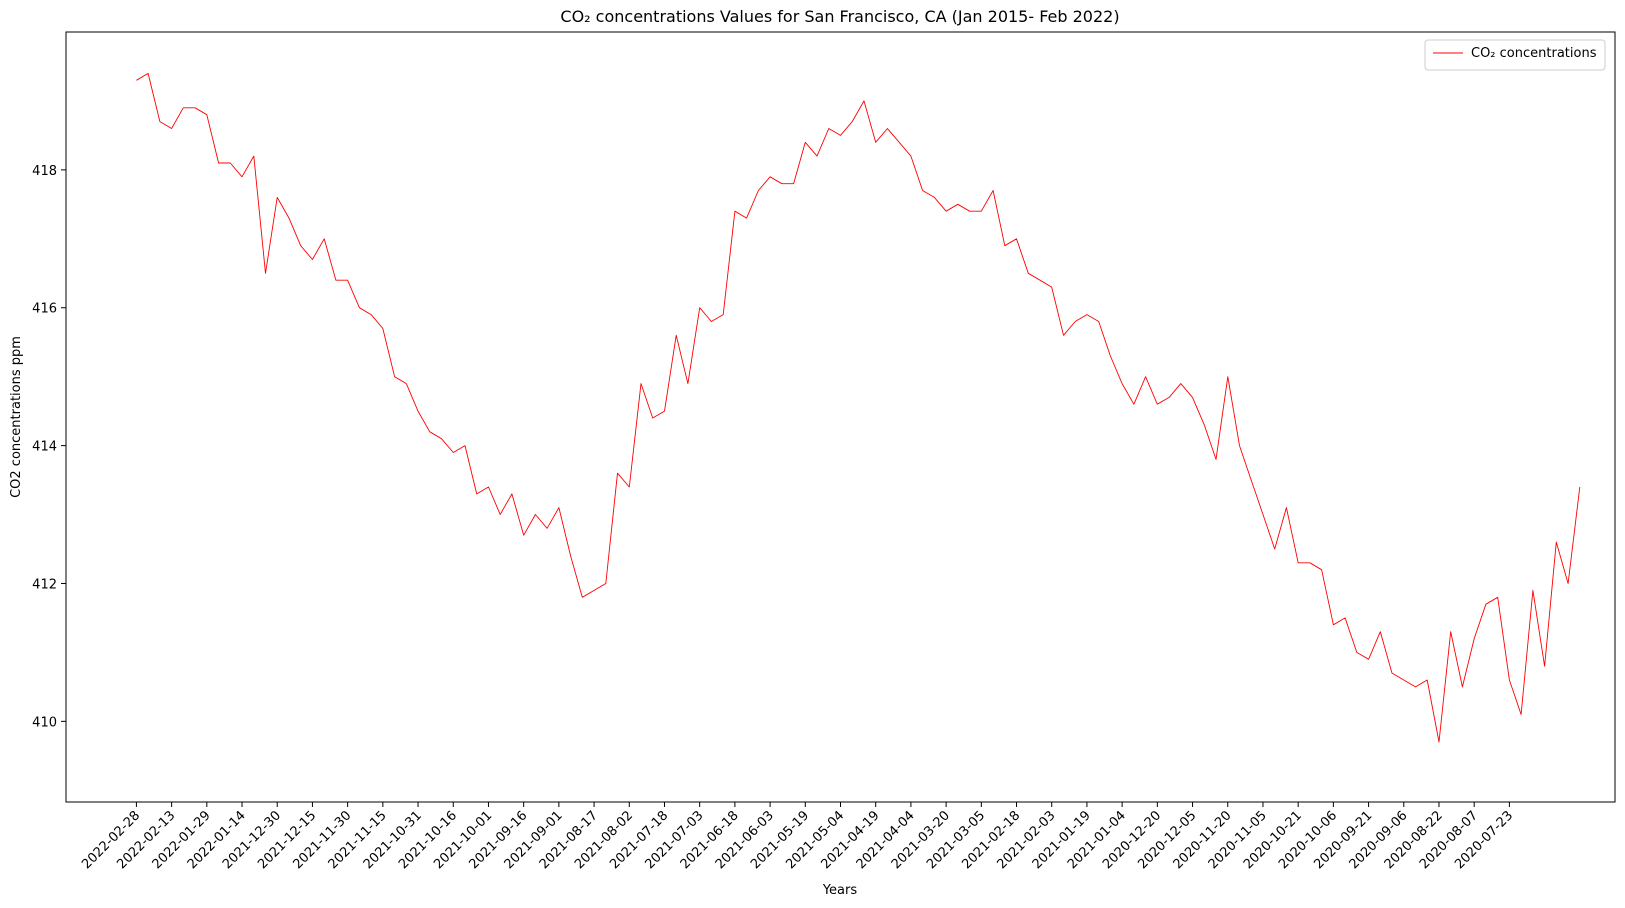 The width and height of the screenshot is (1625, 908). What do you see at coordinates (44, 447) in the screenshot?
I see `y-tick-label: 414` at bounding box center [44, 447].